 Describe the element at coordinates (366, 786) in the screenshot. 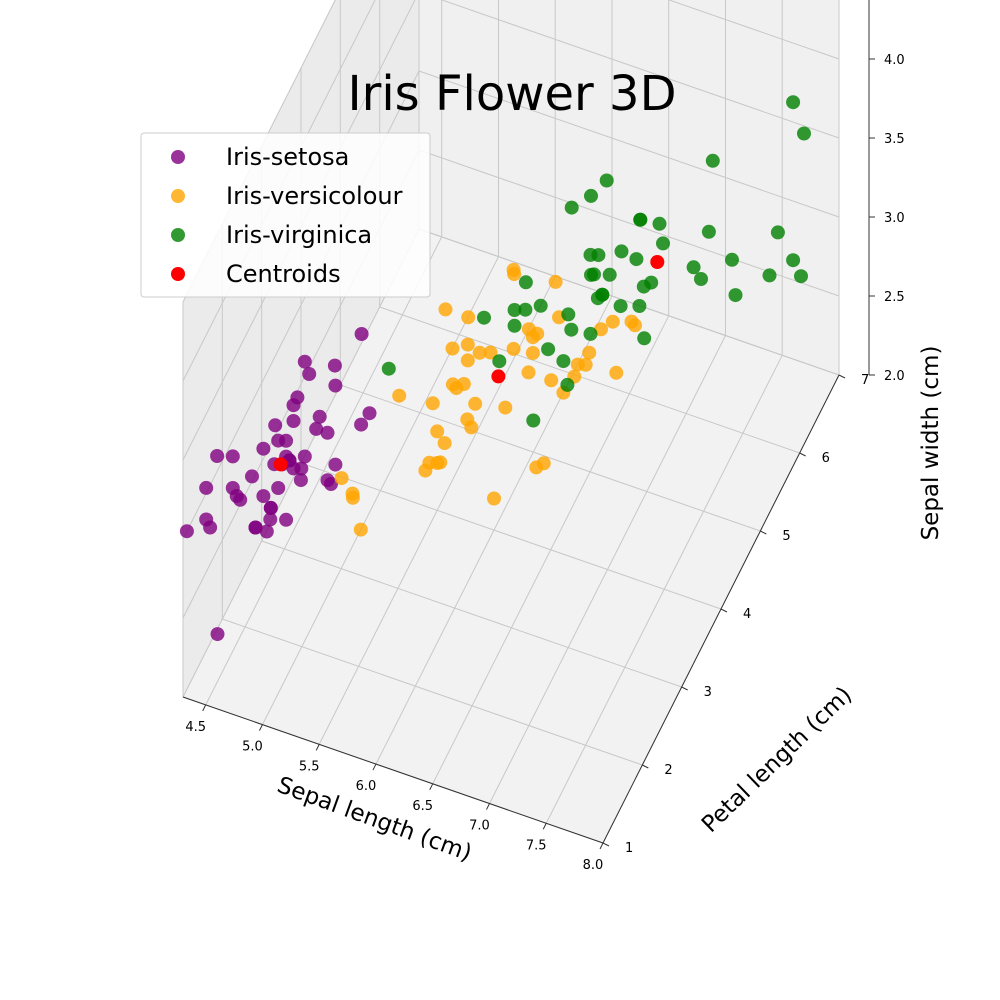

I see `x-tick-label: 6.0` at that location.